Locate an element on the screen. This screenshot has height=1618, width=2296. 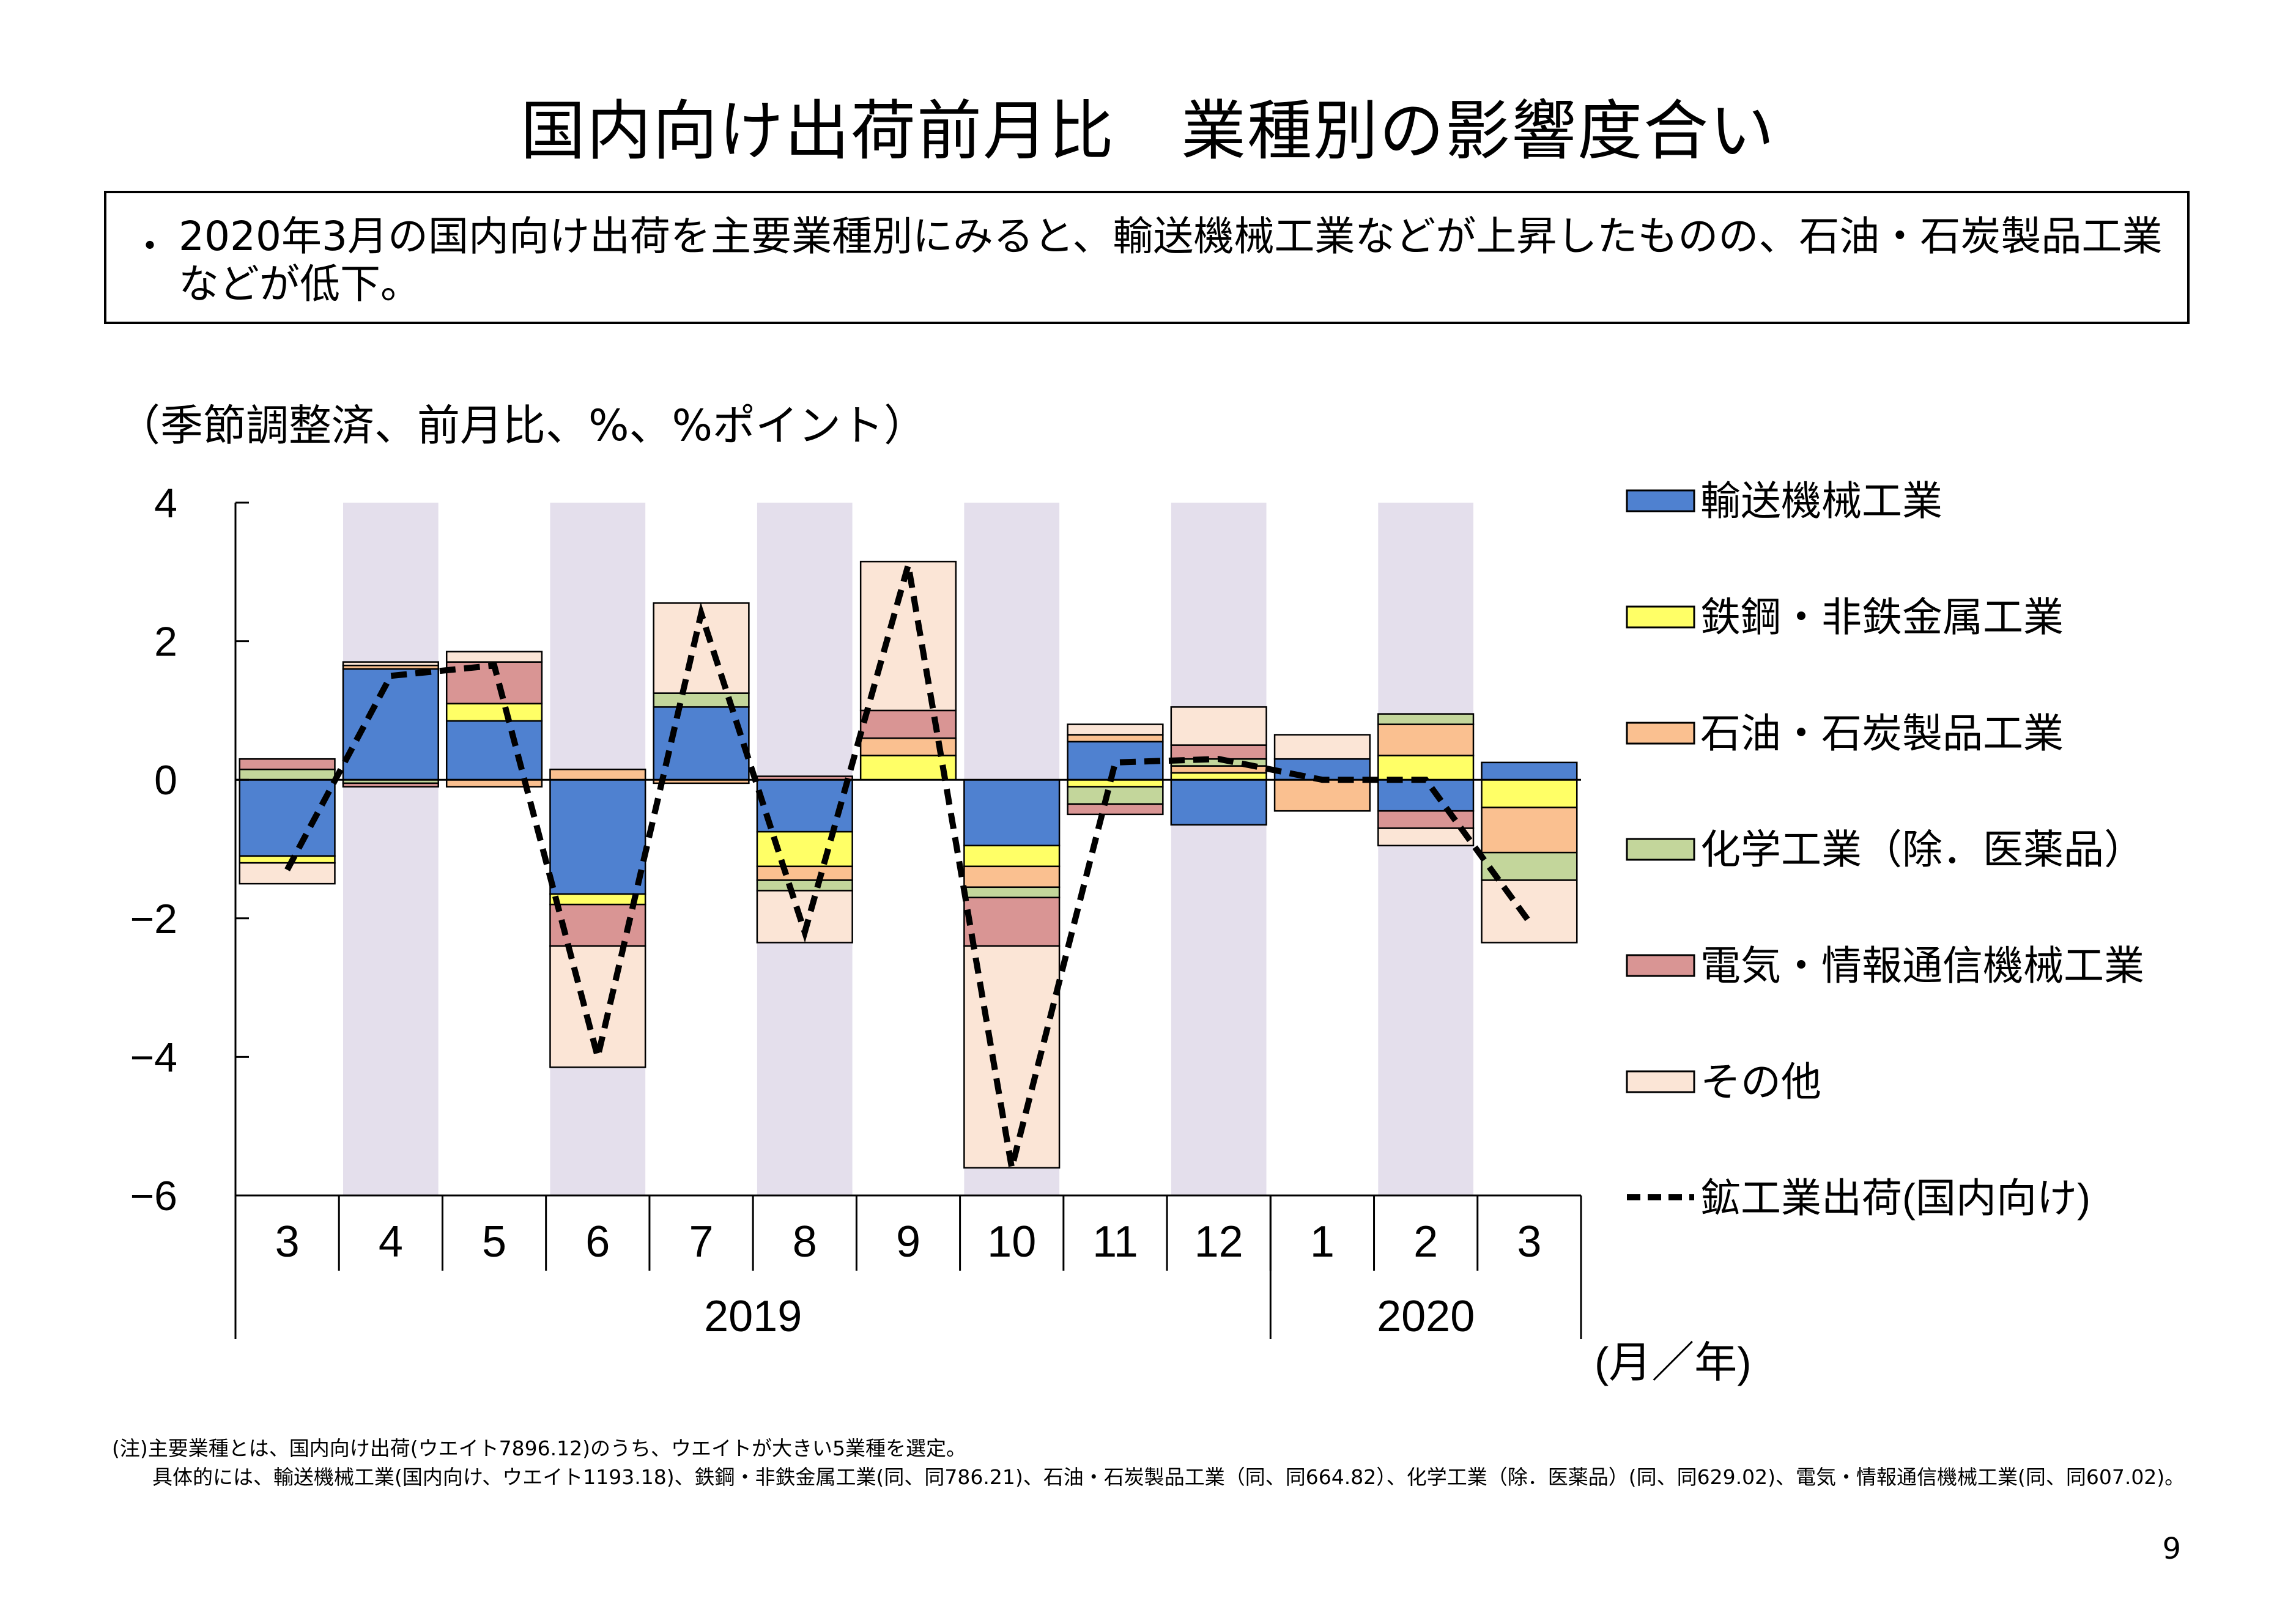
year-label: 2019 is located at coordinates (753, 1316).